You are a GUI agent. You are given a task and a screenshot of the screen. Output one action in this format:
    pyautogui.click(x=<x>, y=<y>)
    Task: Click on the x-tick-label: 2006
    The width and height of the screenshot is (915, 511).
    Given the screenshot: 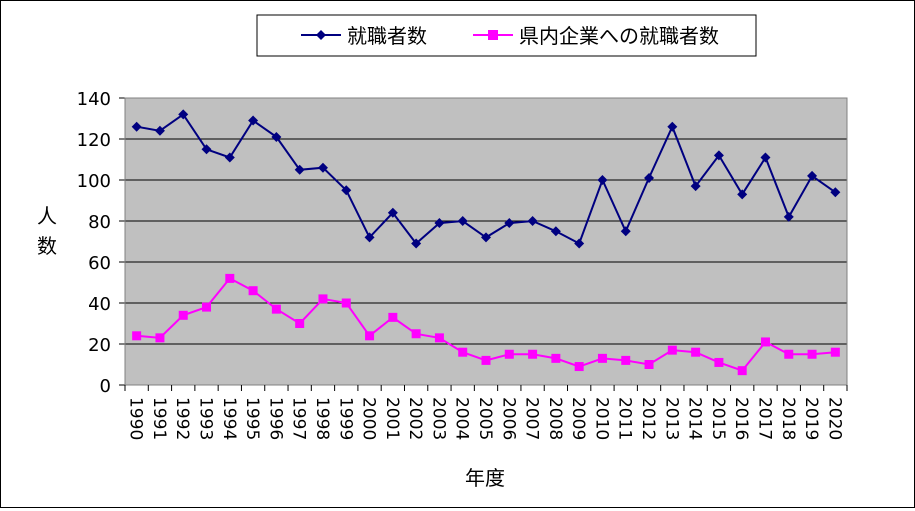 What is the action you would take?
    pyautogui.click(x=508, y=418)
    